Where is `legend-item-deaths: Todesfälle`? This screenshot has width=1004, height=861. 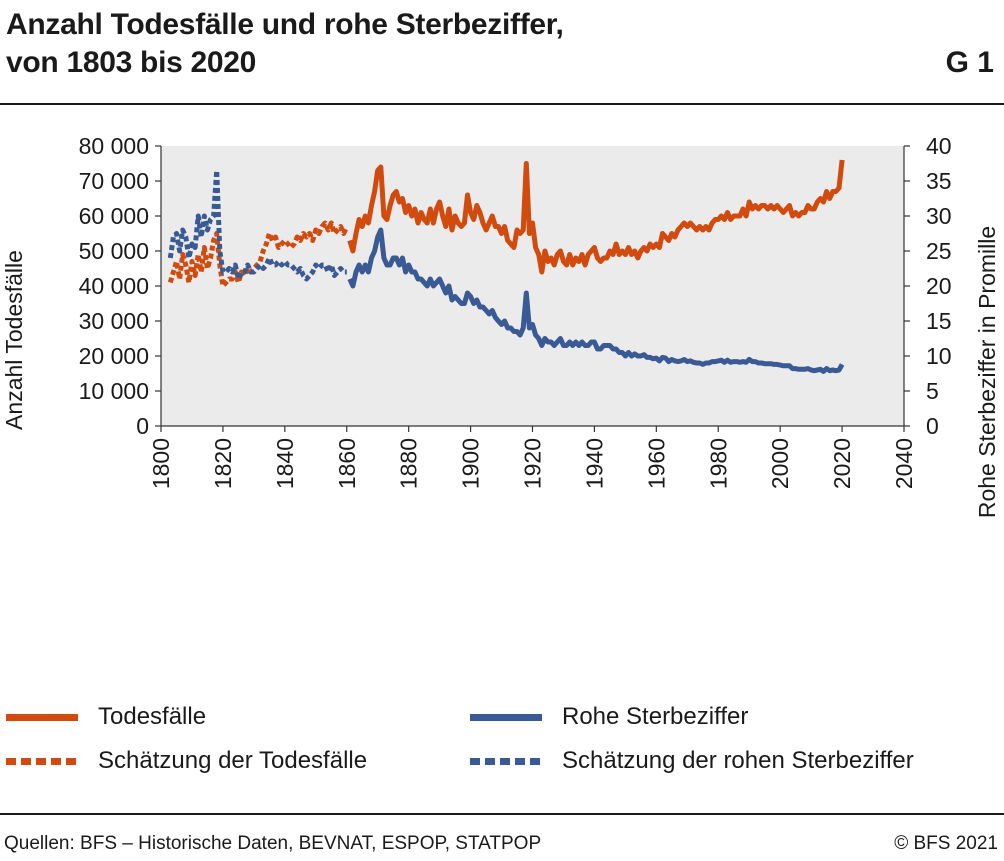
legend-item-deaths: Todesfälle is located at coordinates (106, 717).